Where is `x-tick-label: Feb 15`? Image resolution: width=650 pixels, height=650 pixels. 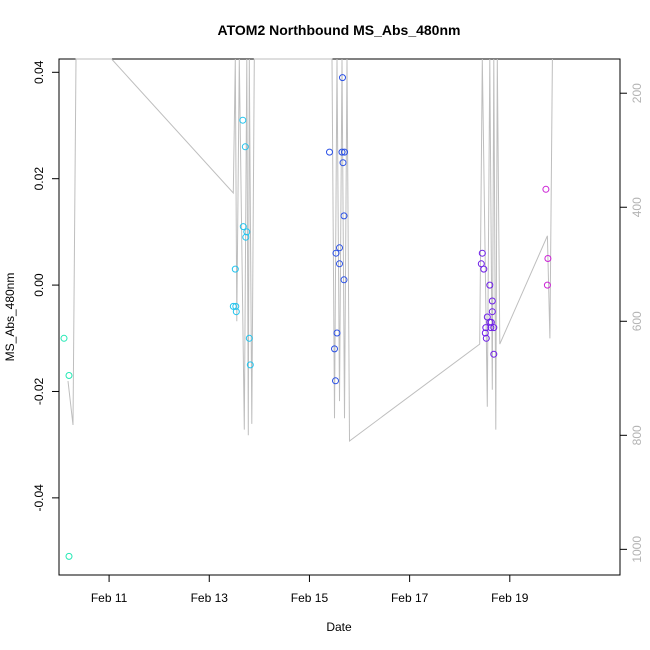 x-tick-label: Feb 15 is located at coordinates (310, 598).